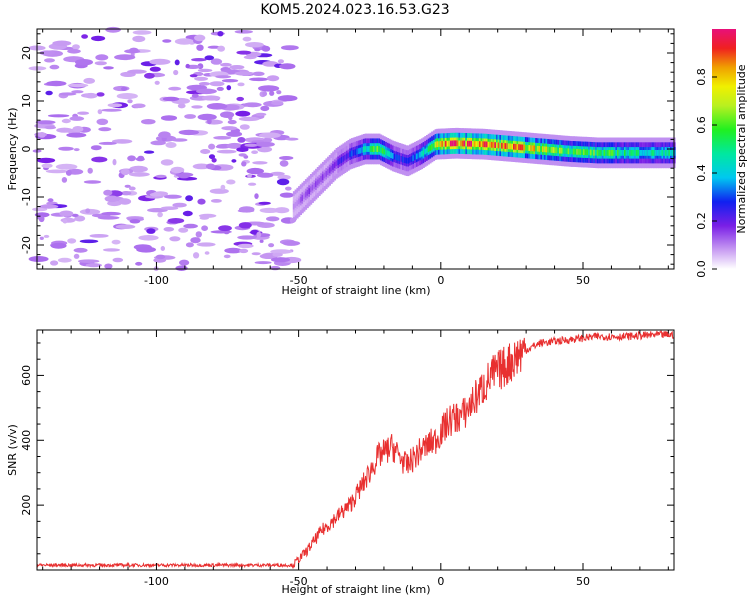 This screenshot has height=600, width=750. Describe the element at coordinates (26, 149) in the screenshot. I see `spectrogram-y-tick-label: 0` at that location.